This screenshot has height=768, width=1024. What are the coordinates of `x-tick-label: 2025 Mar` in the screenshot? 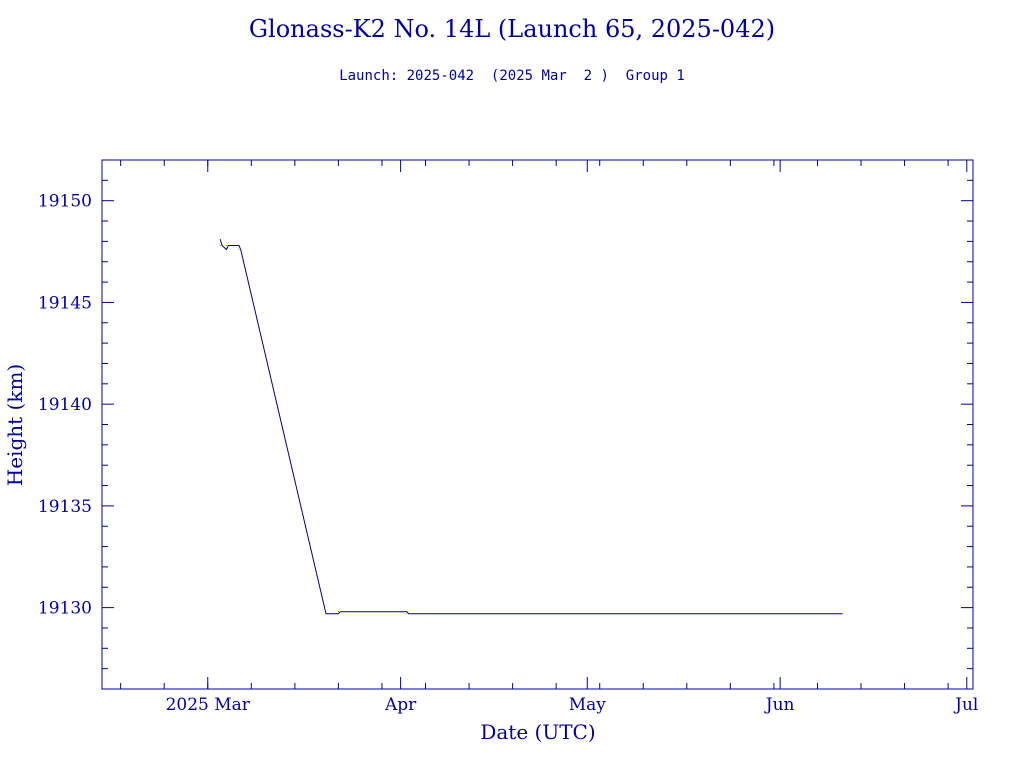 It's located at (208, 705).